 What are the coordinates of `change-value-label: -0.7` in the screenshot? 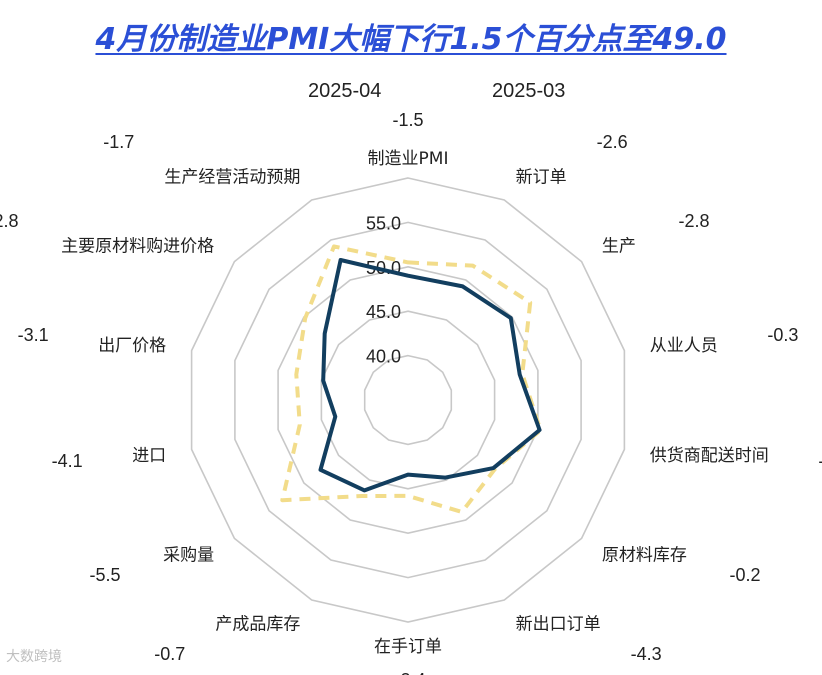 It's located at (169, 654).